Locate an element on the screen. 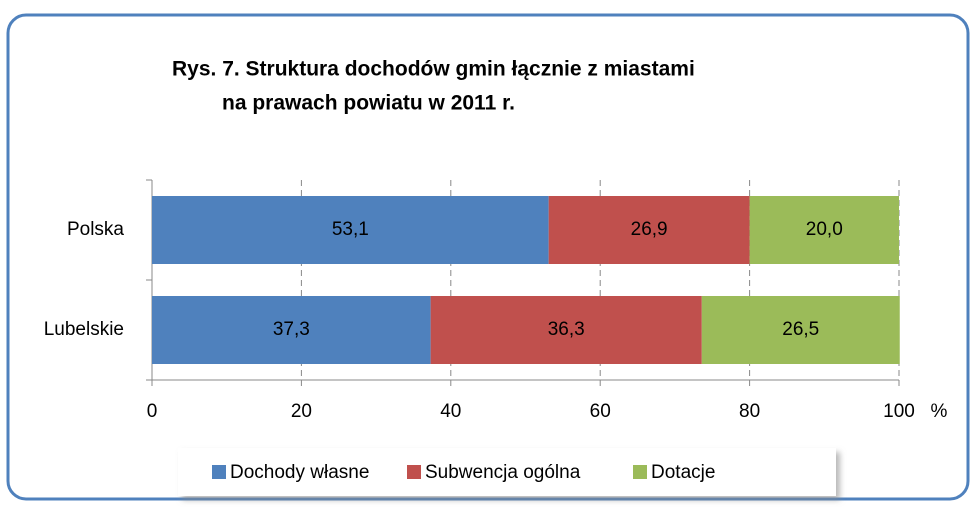 The width and height of the screenshot is (978, 515). x-tick-label: 80 is located at coordinates (749, 411).